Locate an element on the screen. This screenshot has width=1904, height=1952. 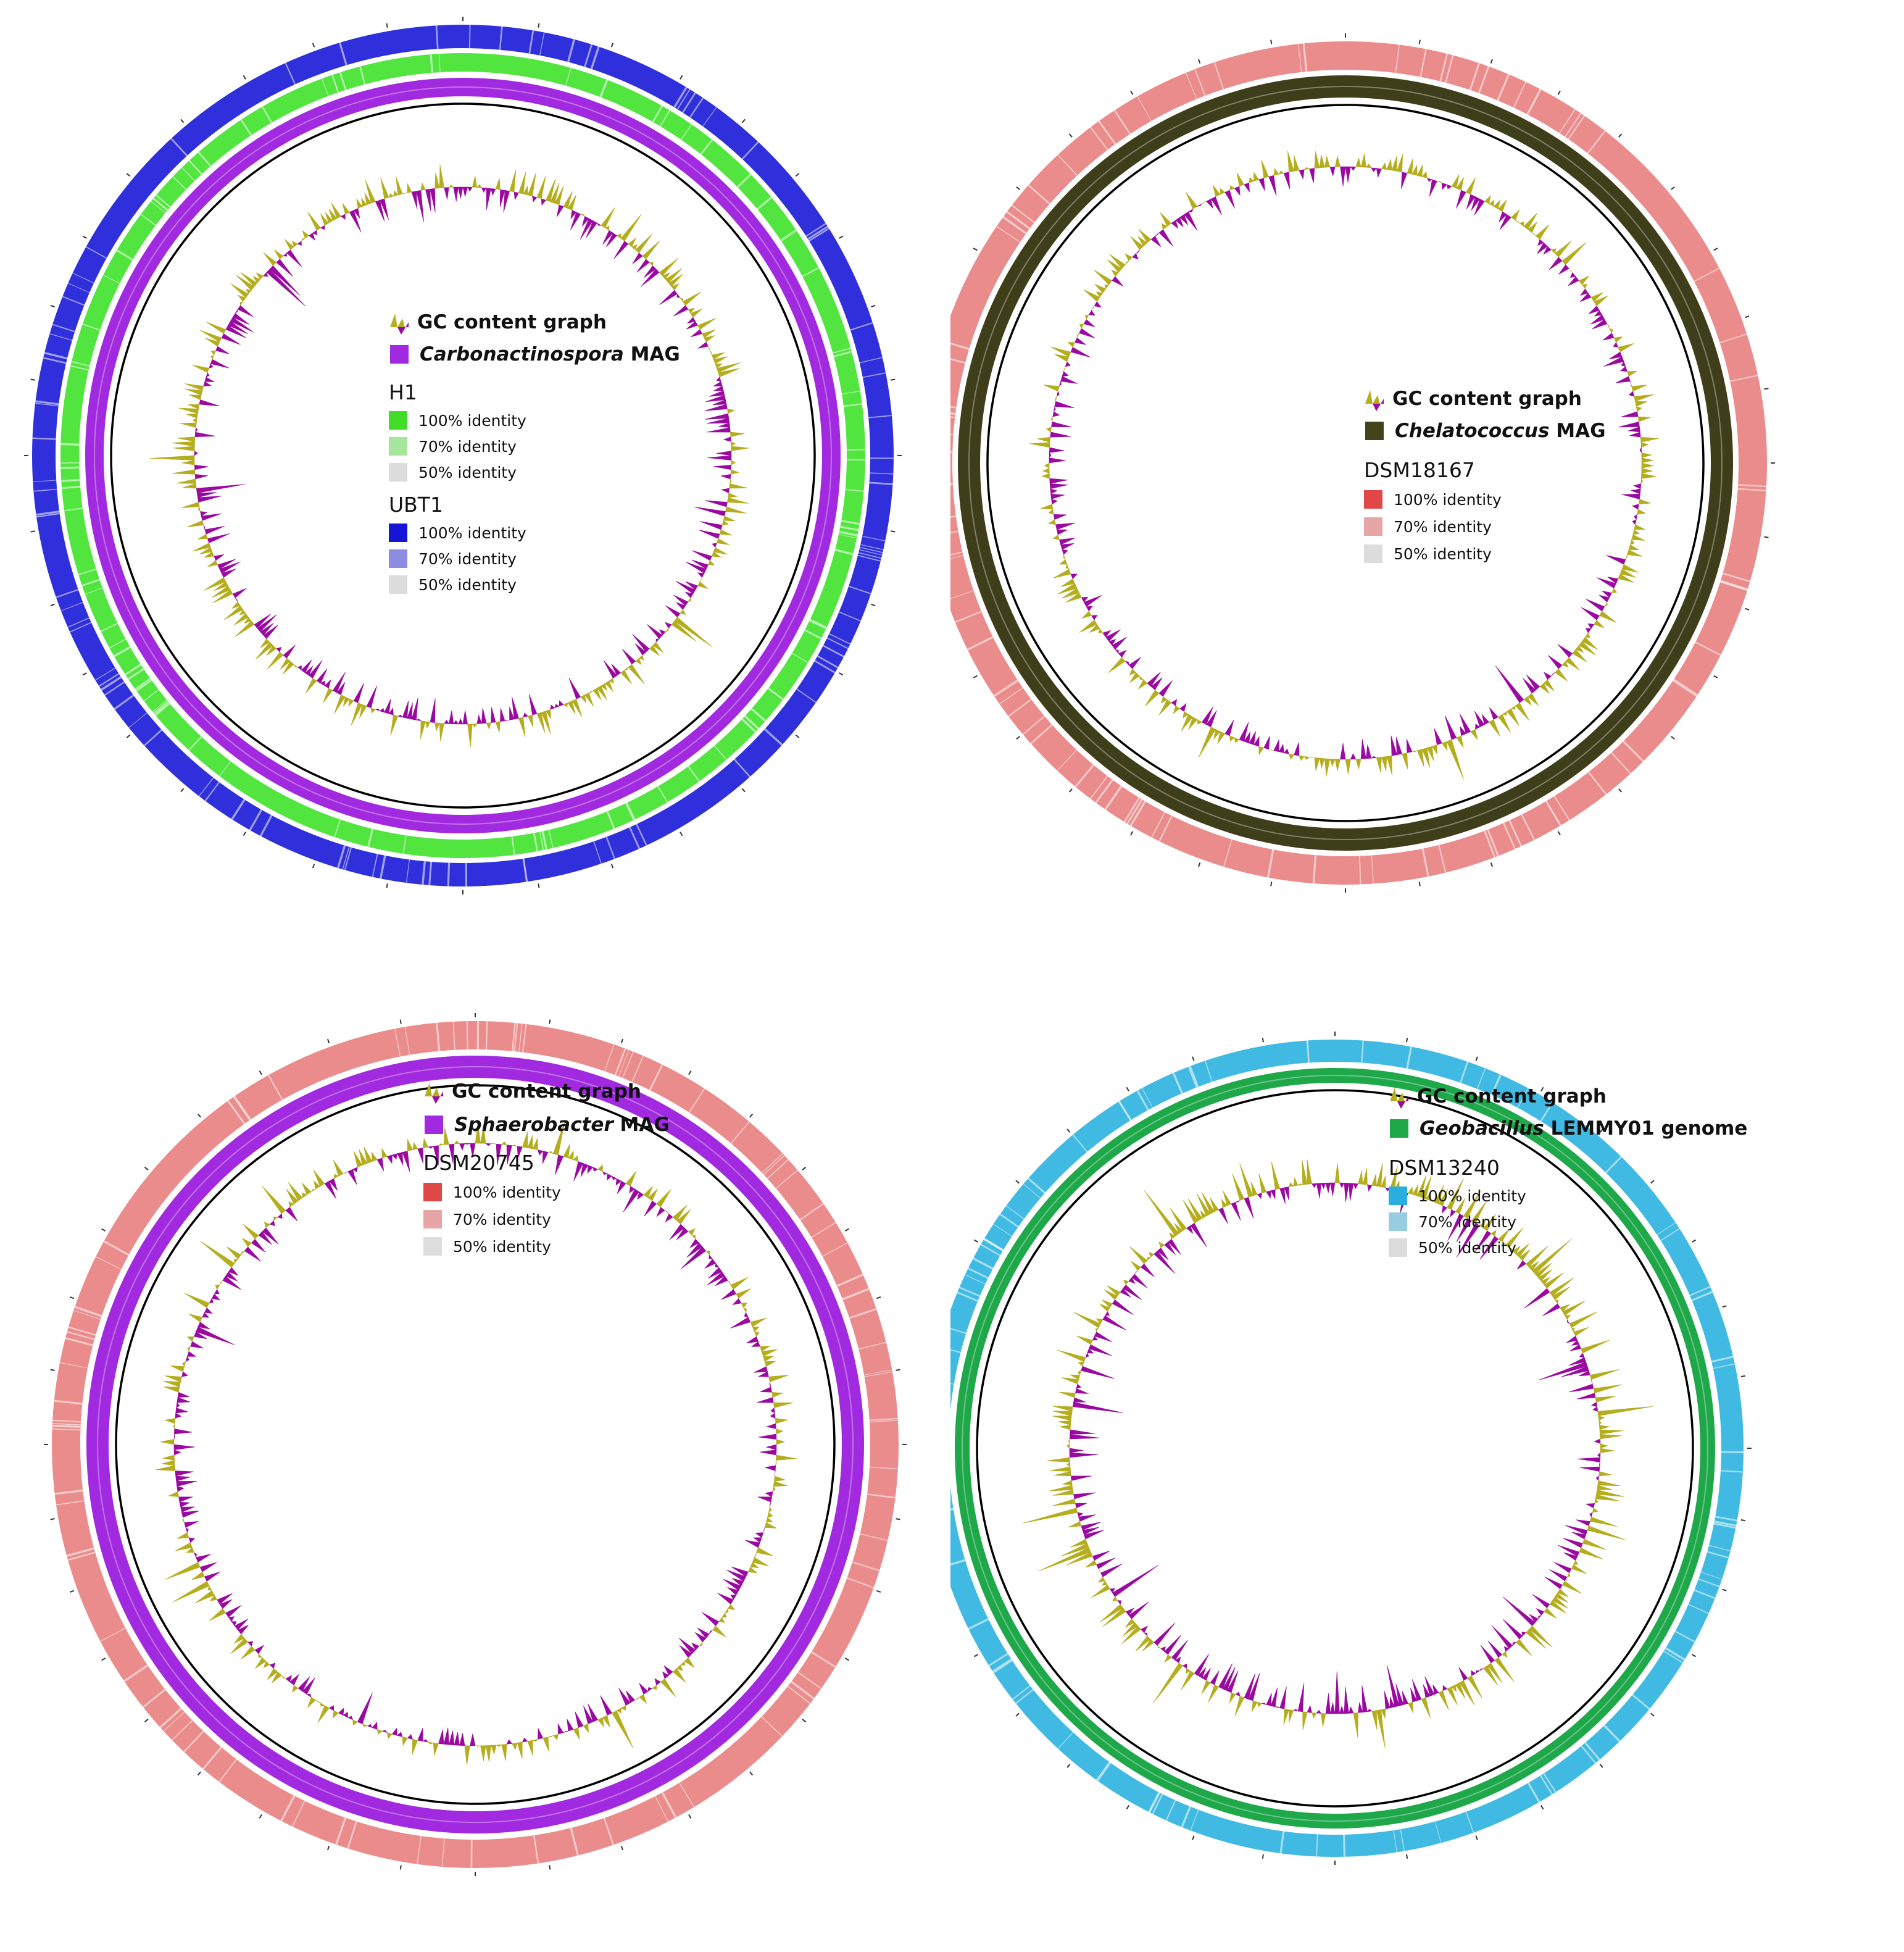
mag-organism: Chelatococcus is located at coordinates (1472, 431).